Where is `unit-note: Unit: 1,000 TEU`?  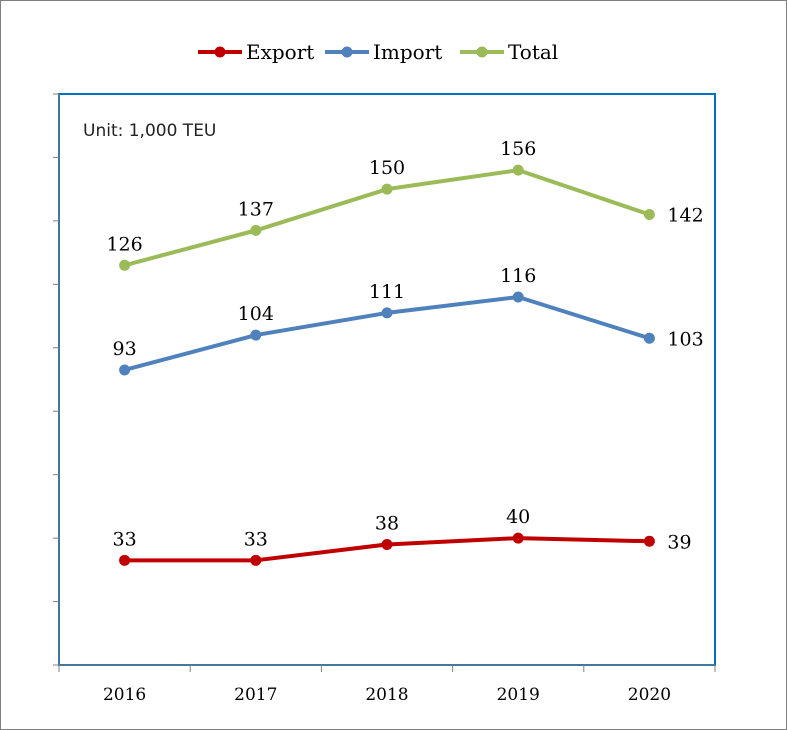
unit-note: Unit: 1,000 TEU is located at coordinates (149, 131).